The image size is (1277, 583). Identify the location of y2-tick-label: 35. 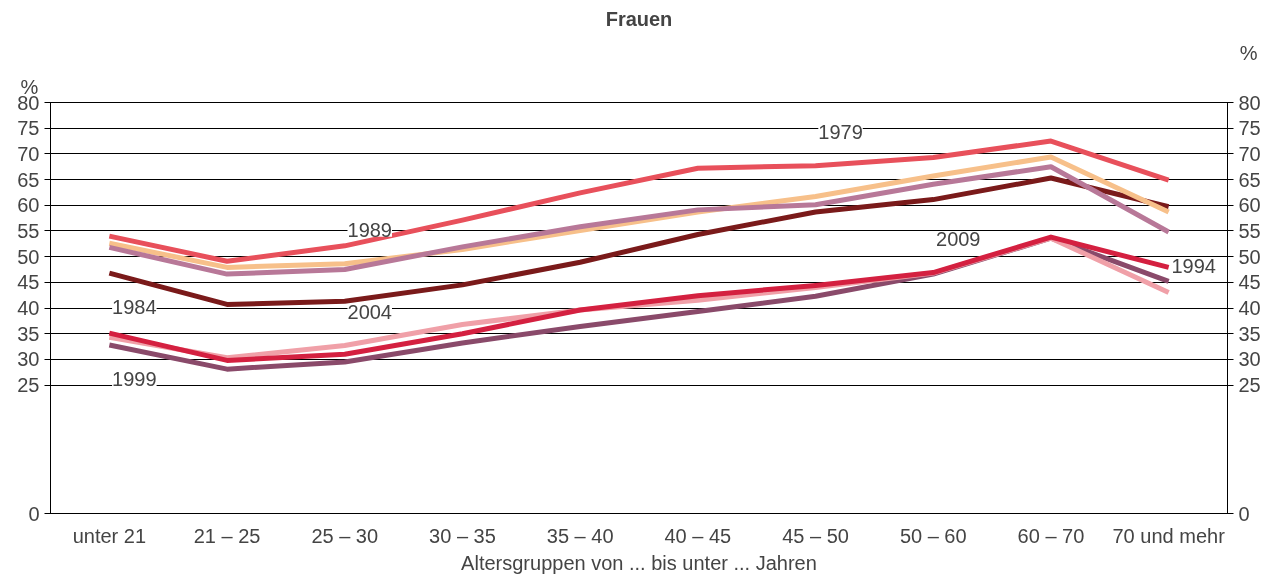
(1249, 333).